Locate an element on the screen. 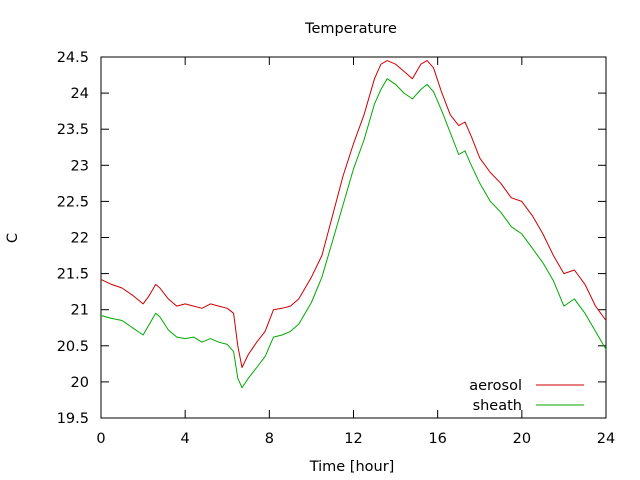 This screenshot has width=640, height=480. y-tick-label: 19.5 is located at coordinates (73, 419).